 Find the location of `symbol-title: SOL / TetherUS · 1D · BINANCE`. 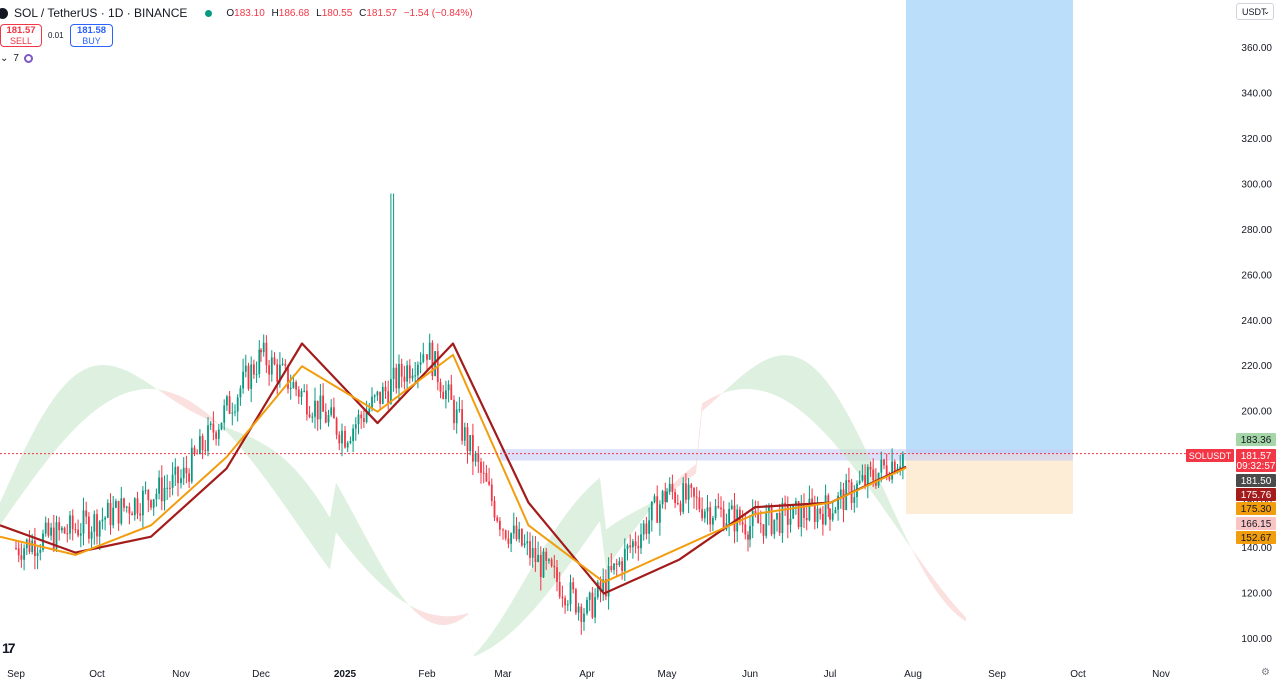

symbol-title: SOL / TetherUS · 1D · BINANCE is located at coordinates (101, 13).